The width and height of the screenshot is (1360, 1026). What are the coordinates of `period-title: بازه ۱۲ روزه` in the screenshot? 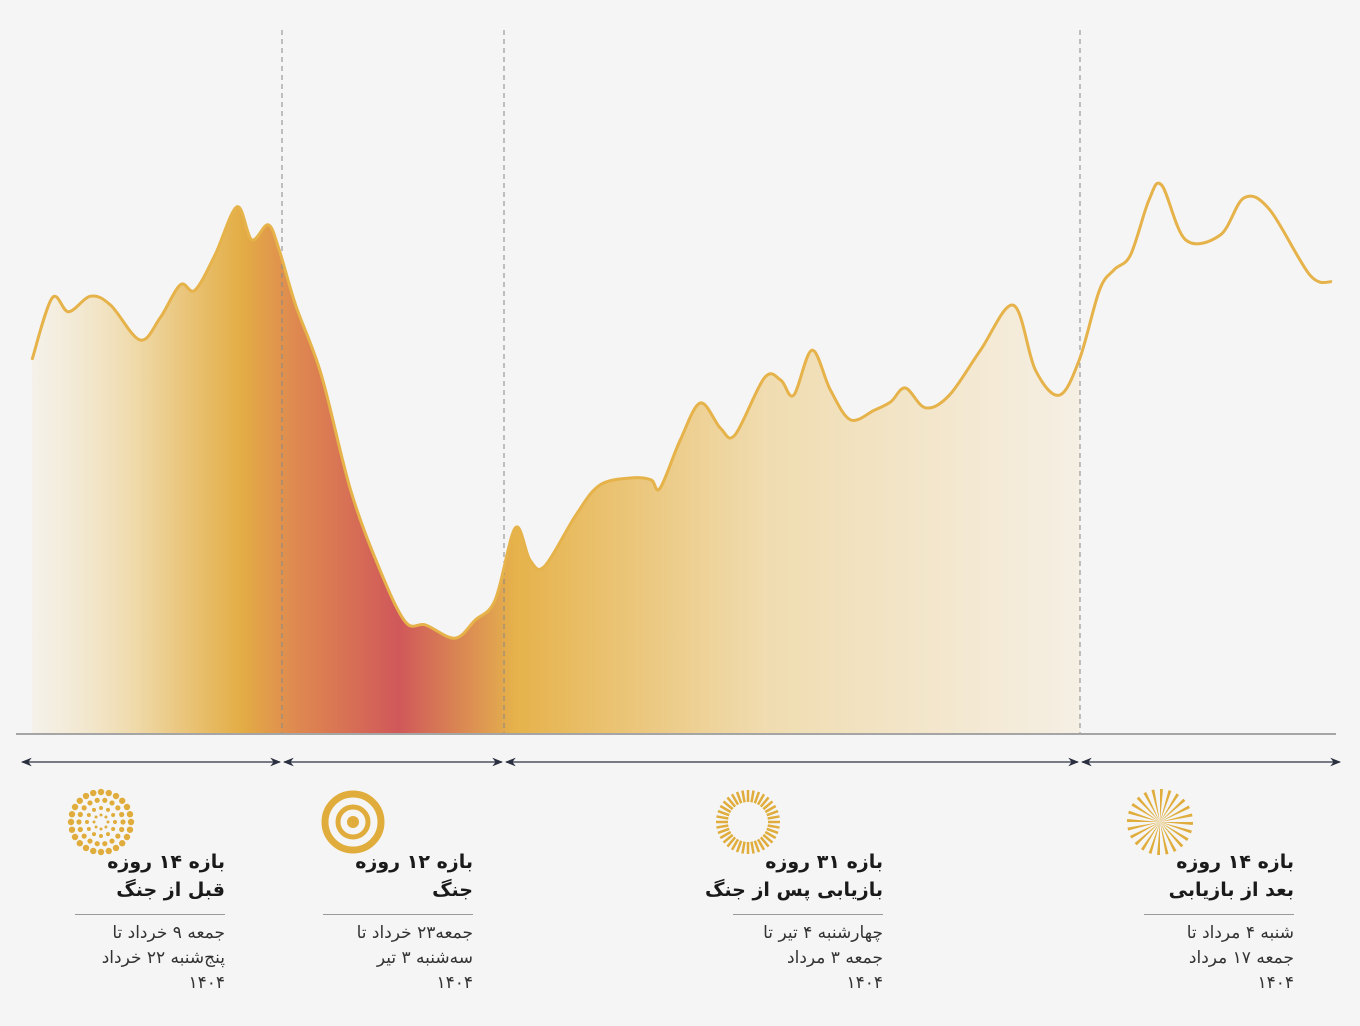 It's located at (414, 862).